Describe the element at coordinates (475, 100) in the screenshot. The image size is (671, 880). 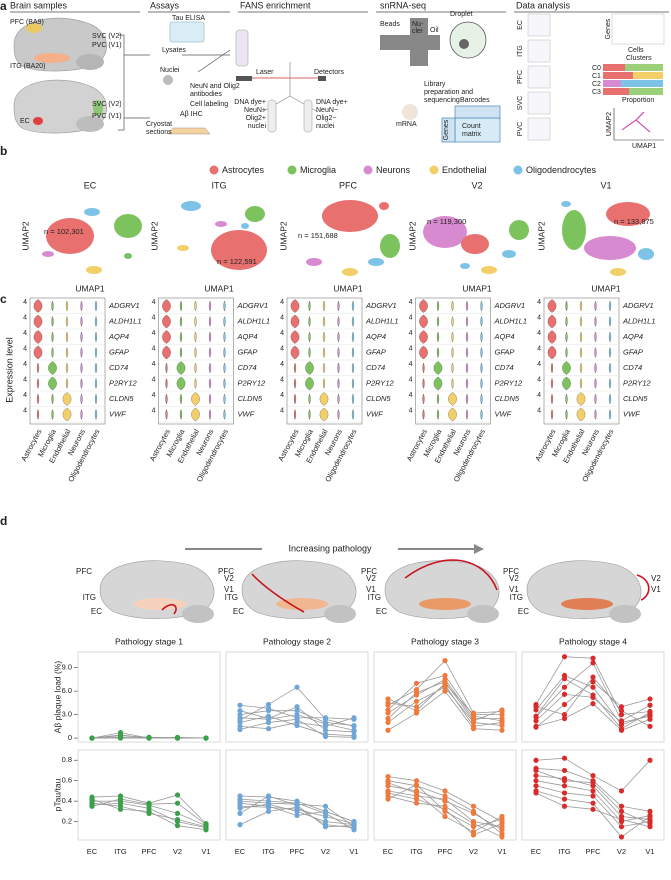
I see `panel-a-label: Barcodes` at that location.